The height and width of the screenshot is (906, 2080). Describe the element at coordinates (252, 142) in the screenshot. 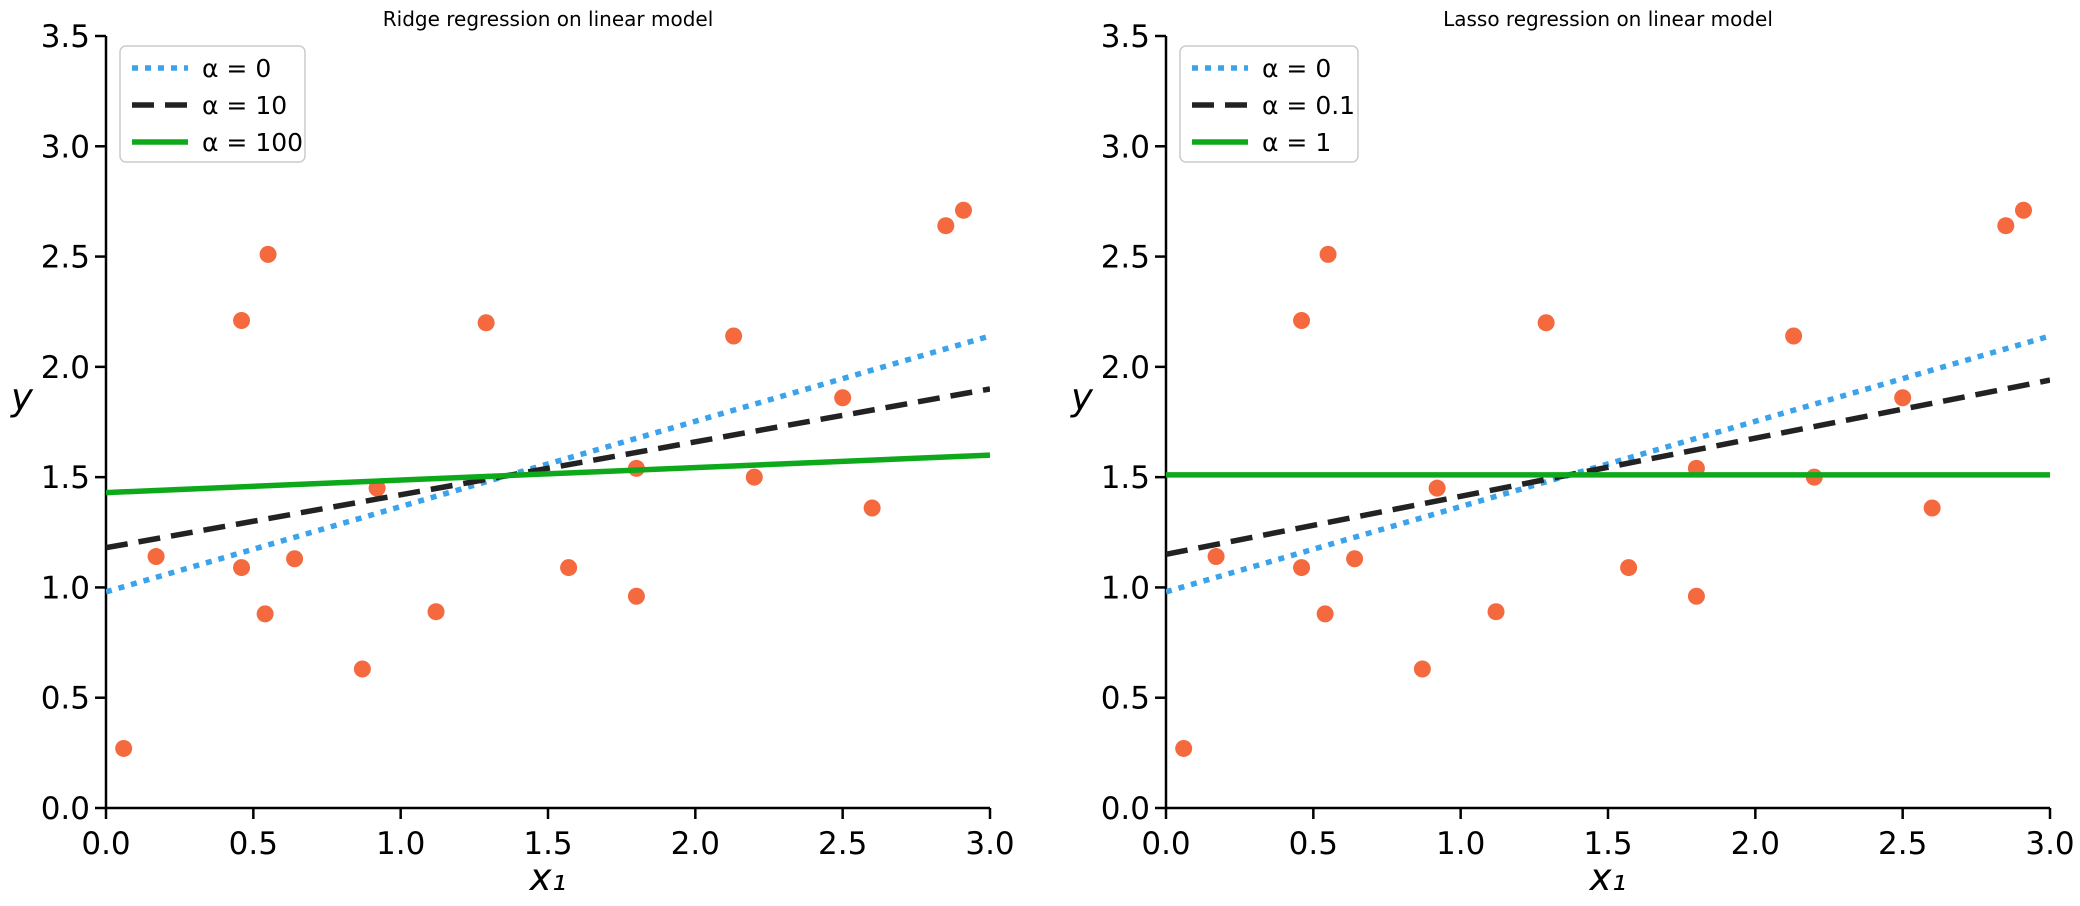

I see `legend-label: α = 100` at that location.